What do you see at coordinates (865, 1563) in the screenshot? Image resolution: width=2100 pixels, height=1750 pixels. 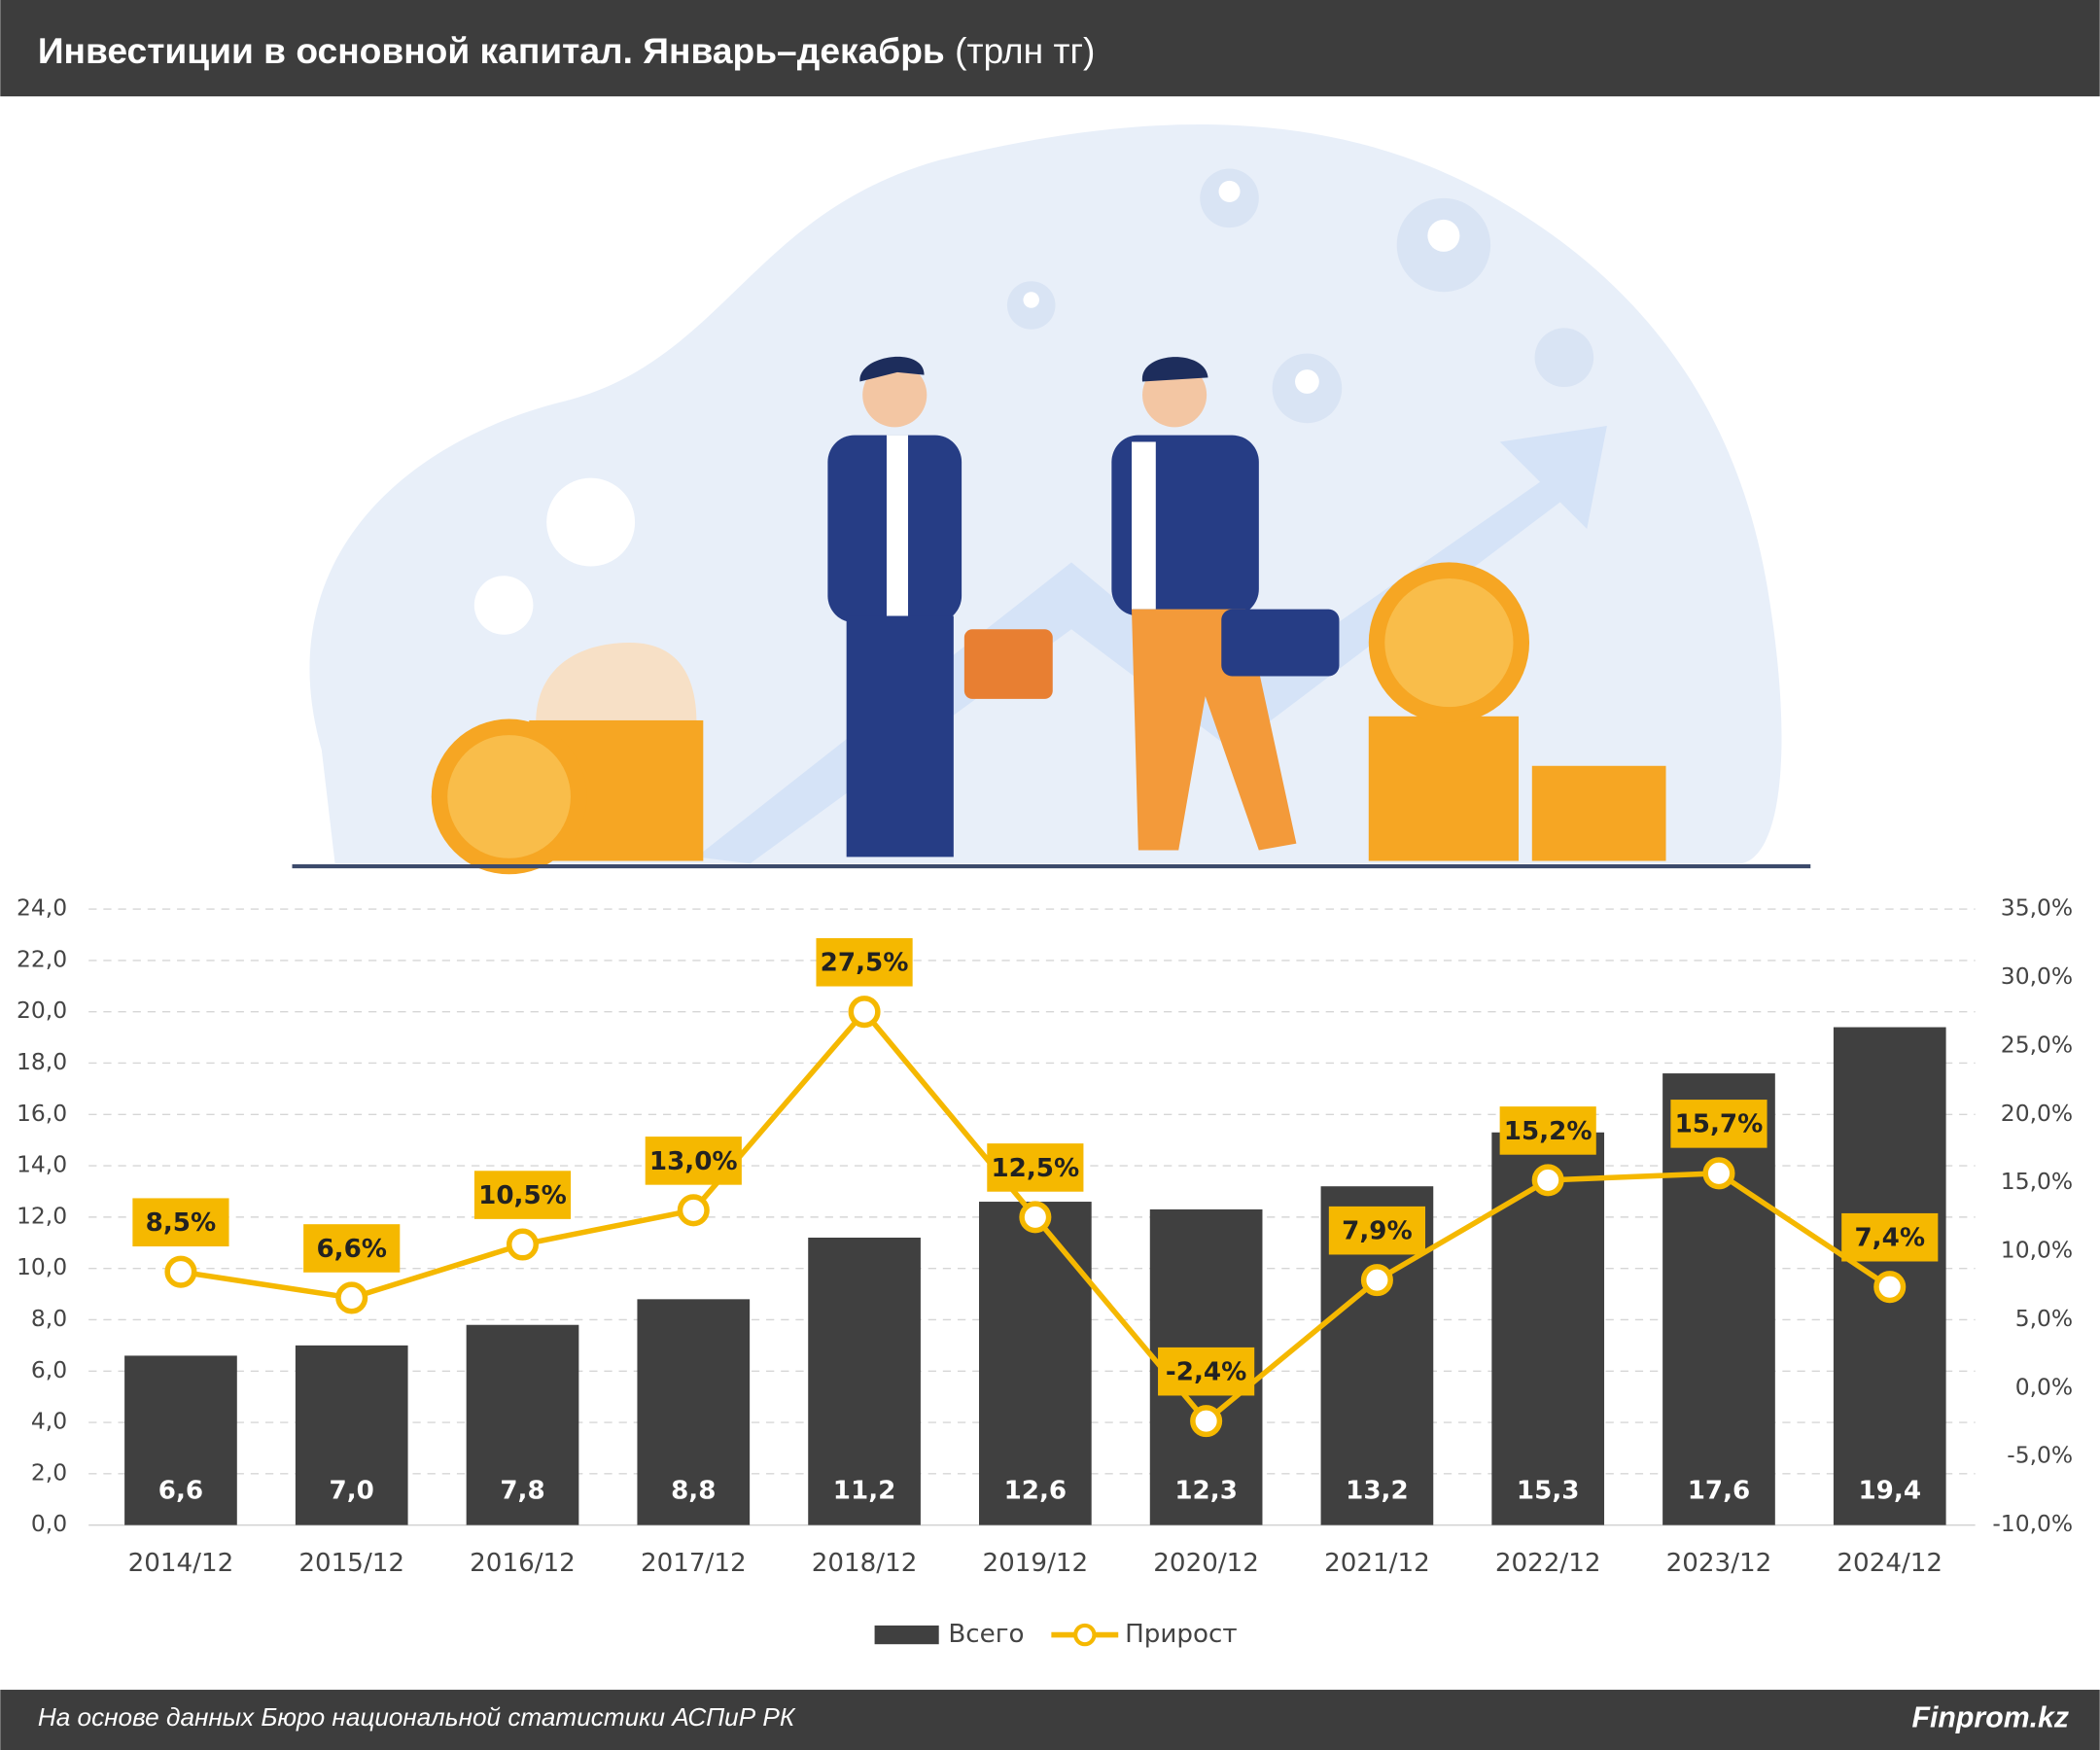 I see `x-tick-label: 2018/12` at bounding box center [865, 1563].